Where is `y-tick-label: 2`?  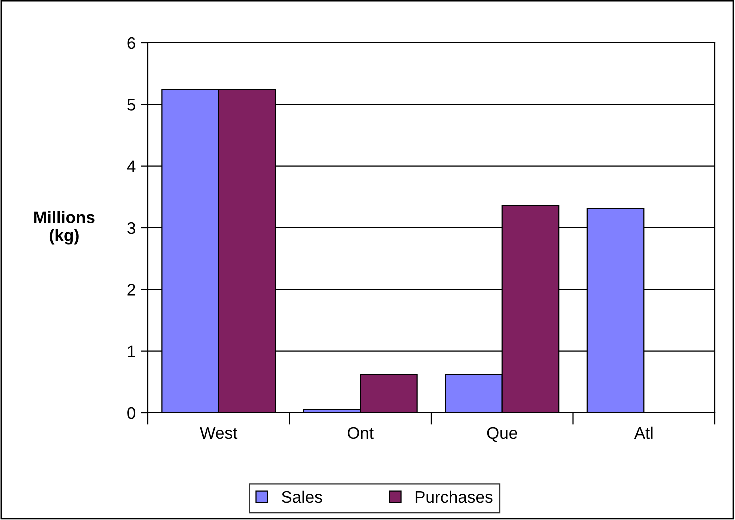 y-tick-label: 2 is located at coordinates (132, 290).